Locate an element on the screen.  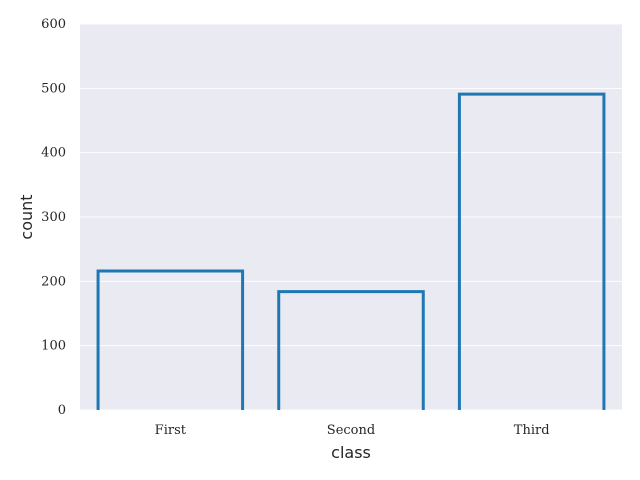
x-tick-labels: First Second Third is located at coordinates (352, 430).